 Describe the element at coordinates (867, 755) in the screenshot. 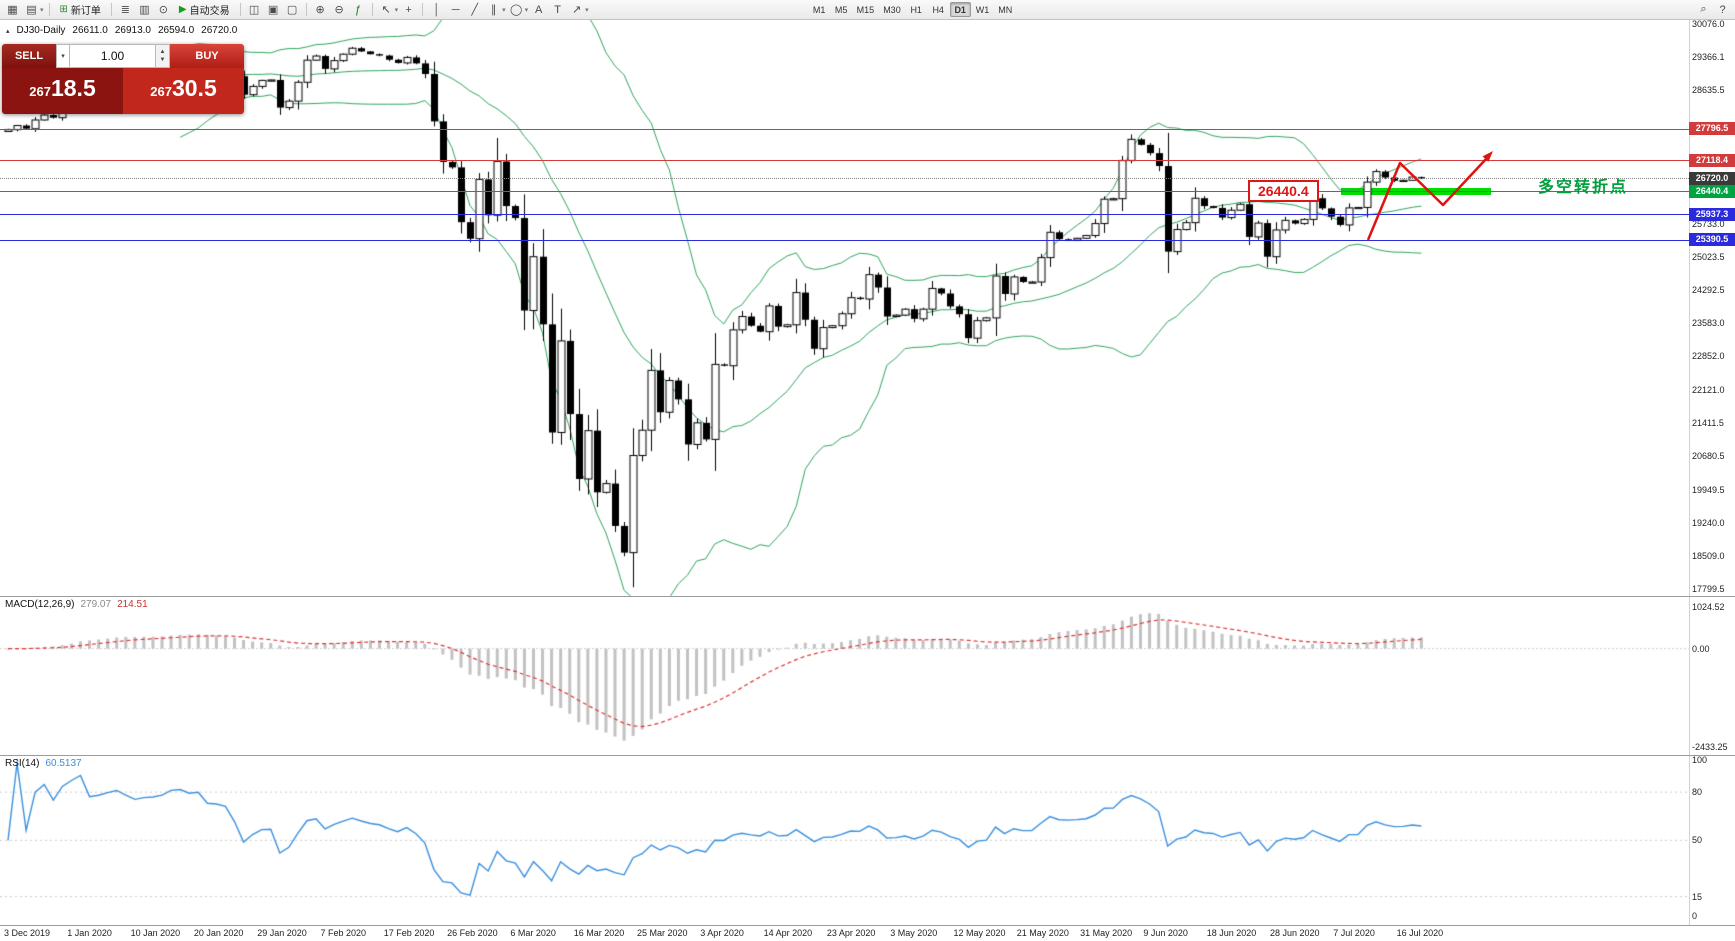

I see `rsi-panel-separator` at that location.